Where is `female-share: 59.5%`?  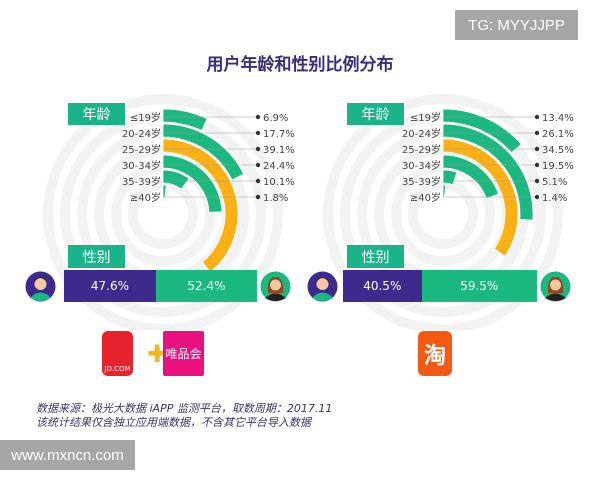
female-share: 59.5% is located at coordinates (479, 286).